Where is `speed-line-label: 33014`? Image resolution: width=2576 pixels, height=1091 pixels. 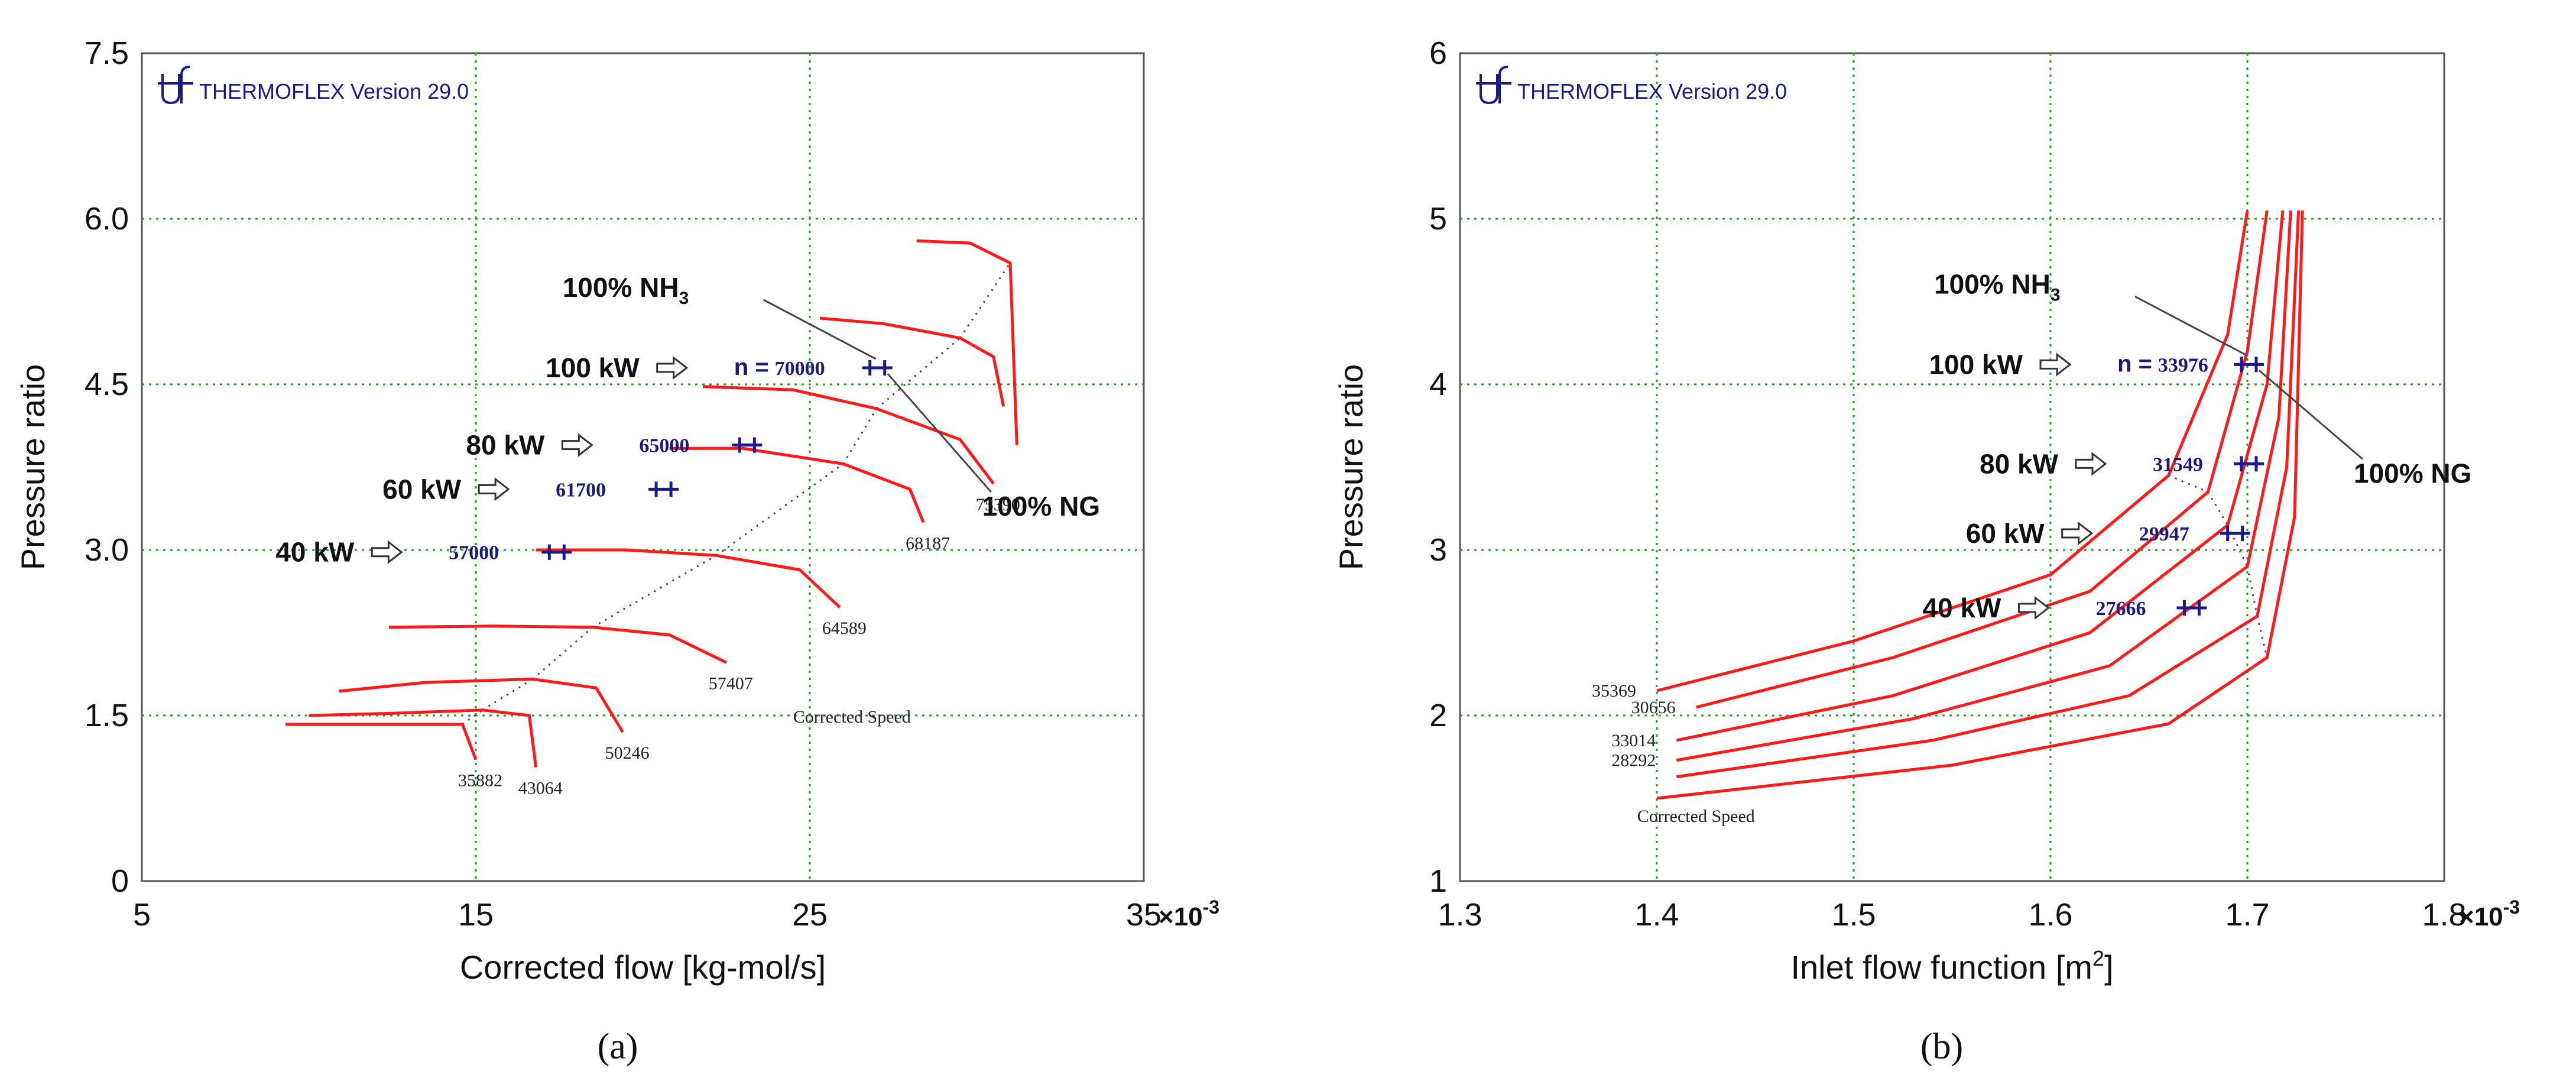 speed-line-label: 33014 is located at coordinates (1633, 740).